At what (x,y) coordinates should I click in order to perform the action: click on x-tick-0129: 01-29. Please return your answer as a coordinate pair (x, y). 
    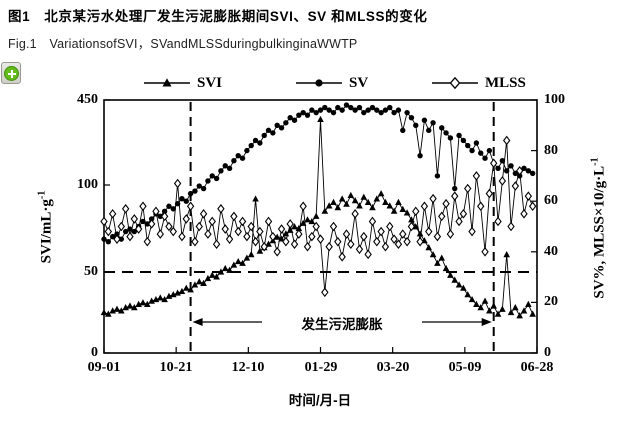
    Looking at the image, I should click on (321, 367).